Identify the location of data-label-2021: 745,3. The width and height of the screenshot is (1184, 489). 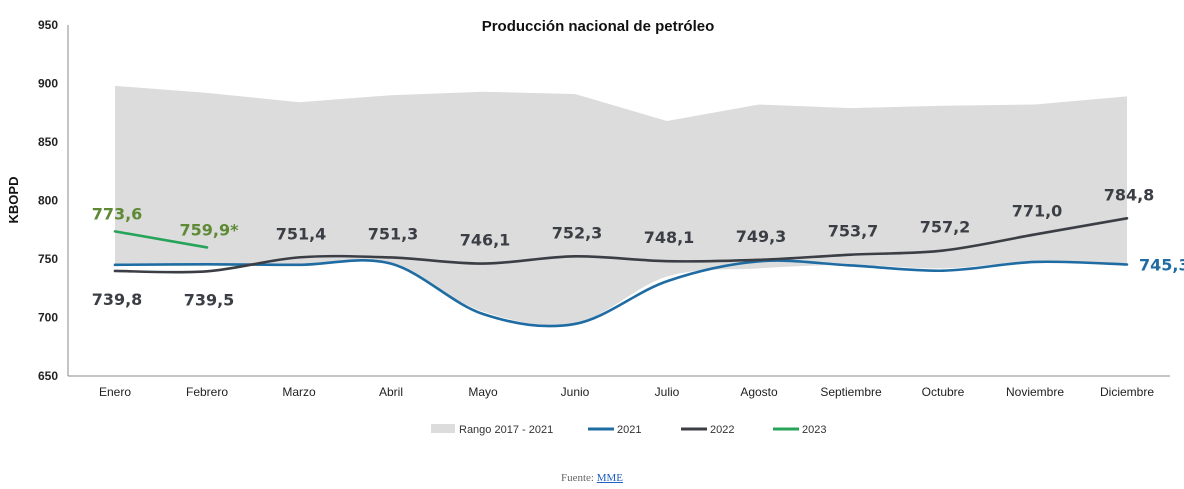
(1161, 264).